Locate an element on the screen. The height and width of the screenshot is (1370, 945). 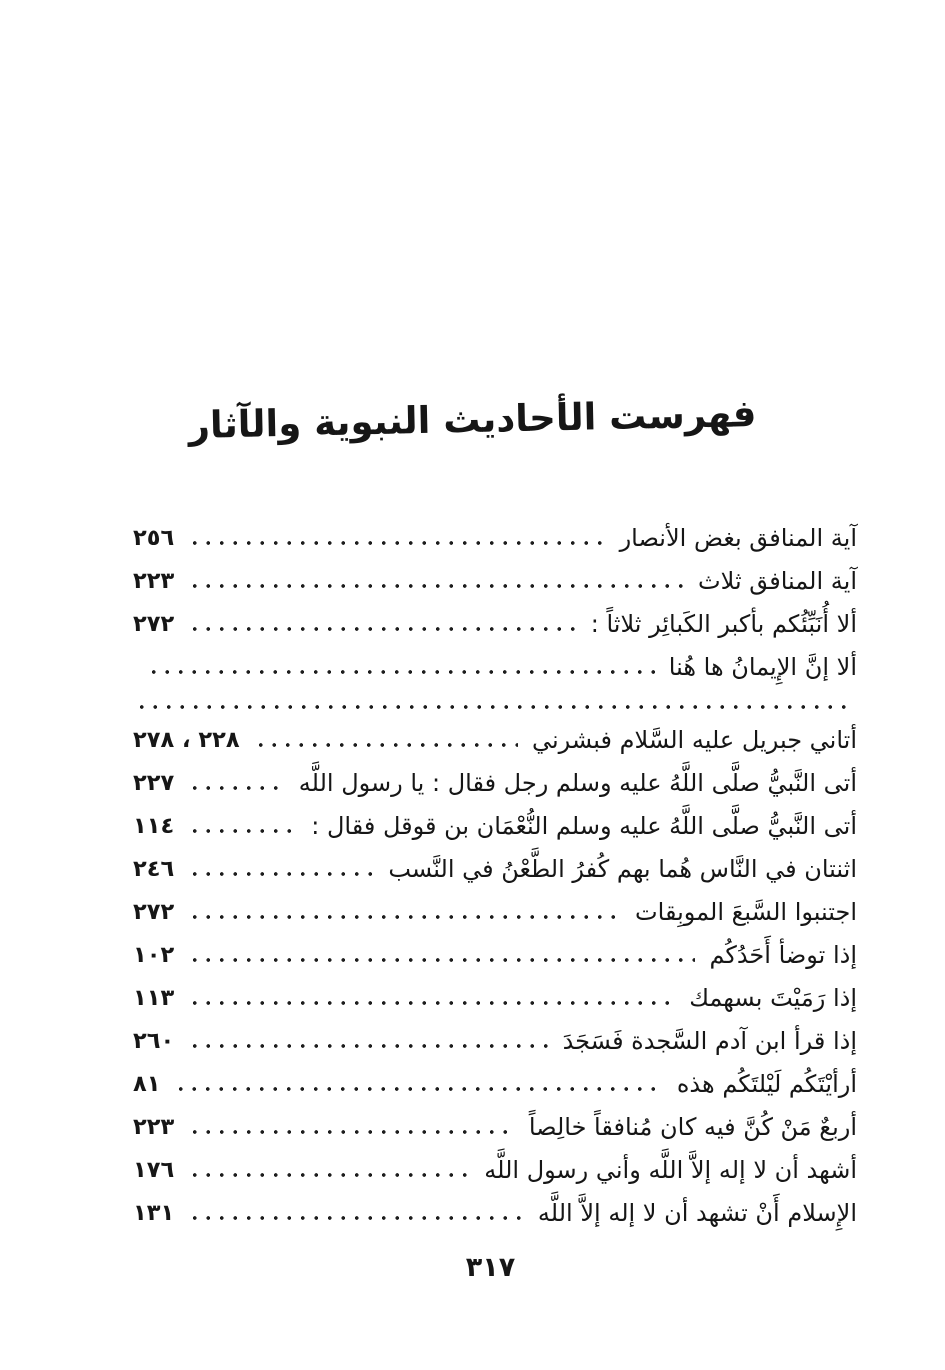
entry-page-number: ١٠٢ is located at coordinates (154, 954).